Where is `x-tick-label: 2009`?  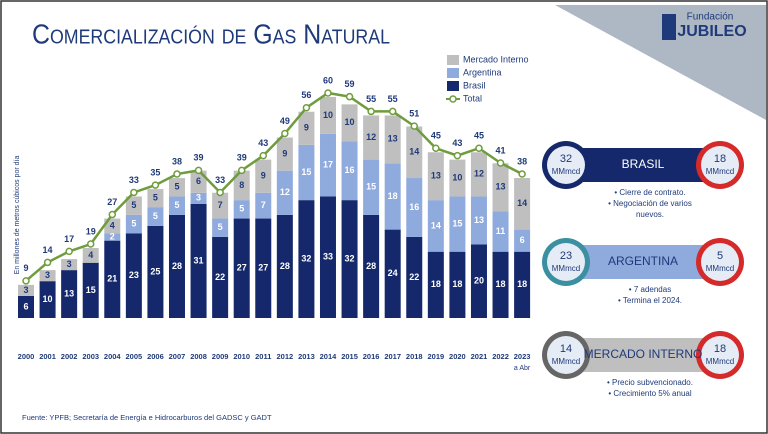 x-tick-label: 2009 is located at coordinates (220, 356).